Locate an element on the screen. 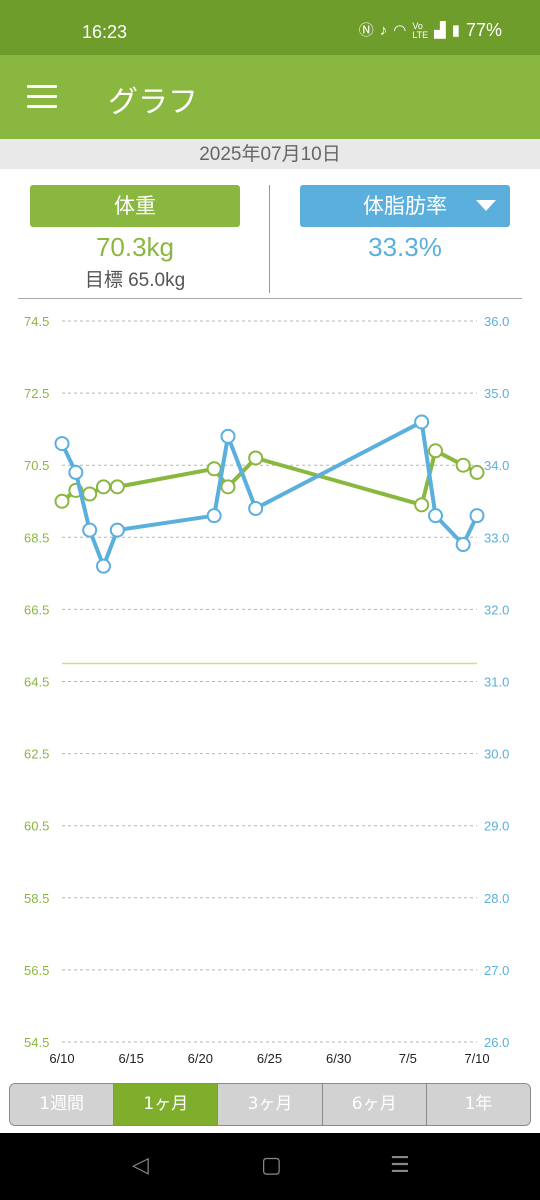 This screenshot has width=540, height=1200. weight-value: 70.3kg is located at coordinates (135, 247).